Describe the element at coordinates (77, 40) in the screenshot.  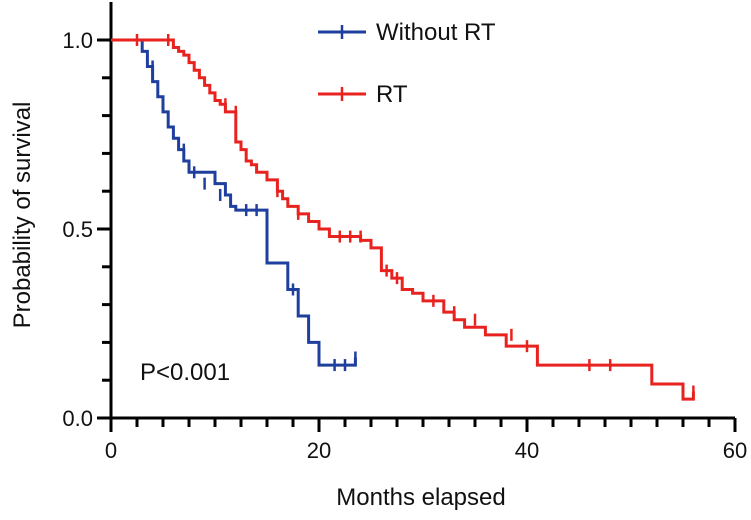
I see `y-tick-label: 1.0` at that location.